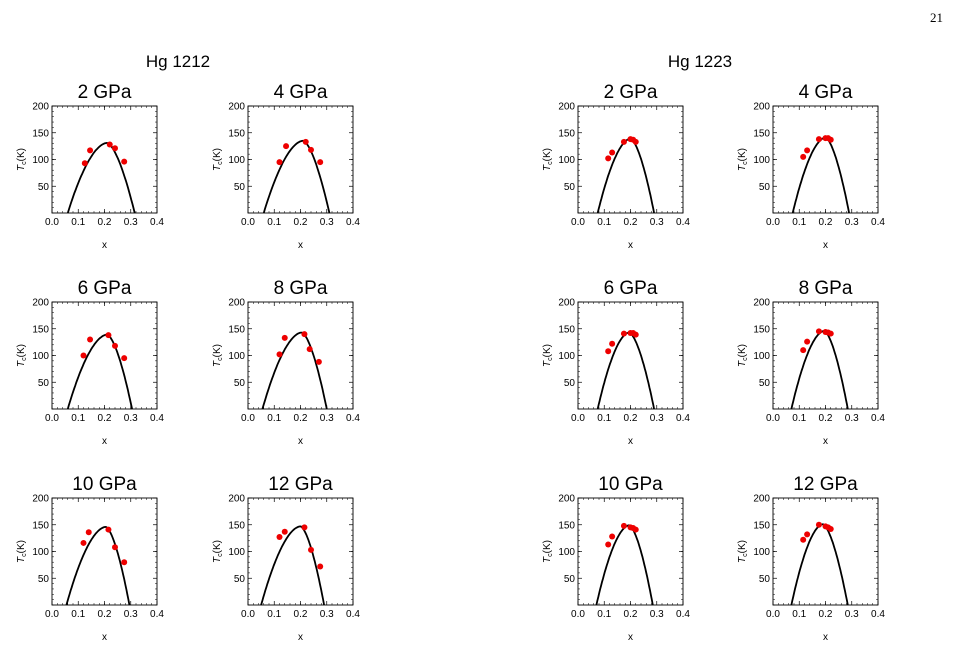  I want to click on chart-panel: 8 GPa 0.0 0.1 0.2 0.3 0.4 50 100 150 200 x Tc(K), so click(286, 362).